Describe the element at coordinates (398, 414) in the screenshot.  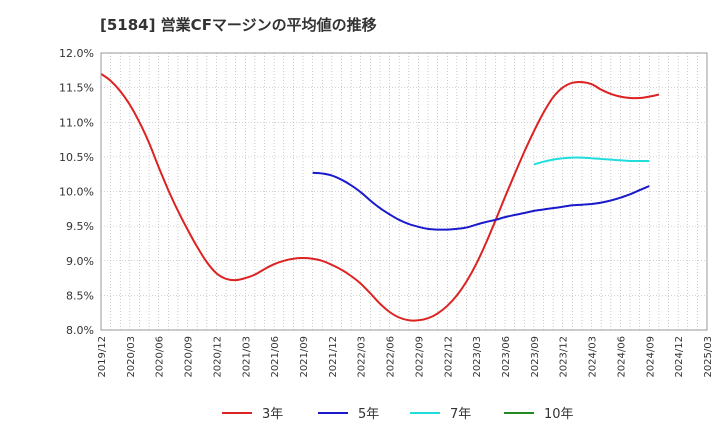
I see `legend: 3年 5年 7年 10年` at that location.